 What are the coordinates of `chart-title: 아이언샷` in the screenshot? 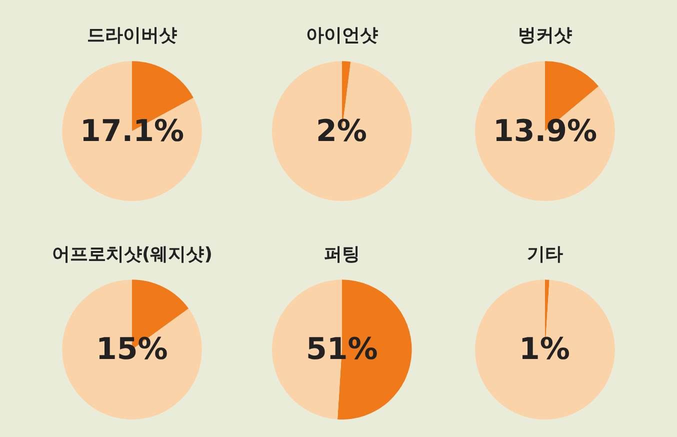 It's located at (342, 35).